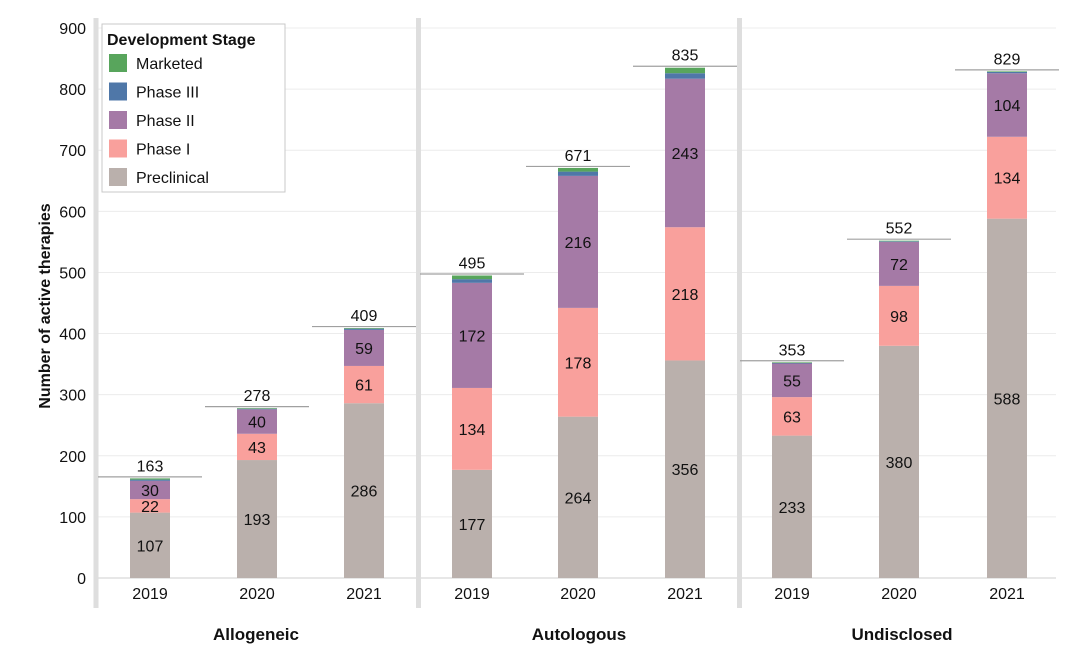 The image size is (1080, 652). I want to click on legend-swatch-preclinical, so click(118, 177).